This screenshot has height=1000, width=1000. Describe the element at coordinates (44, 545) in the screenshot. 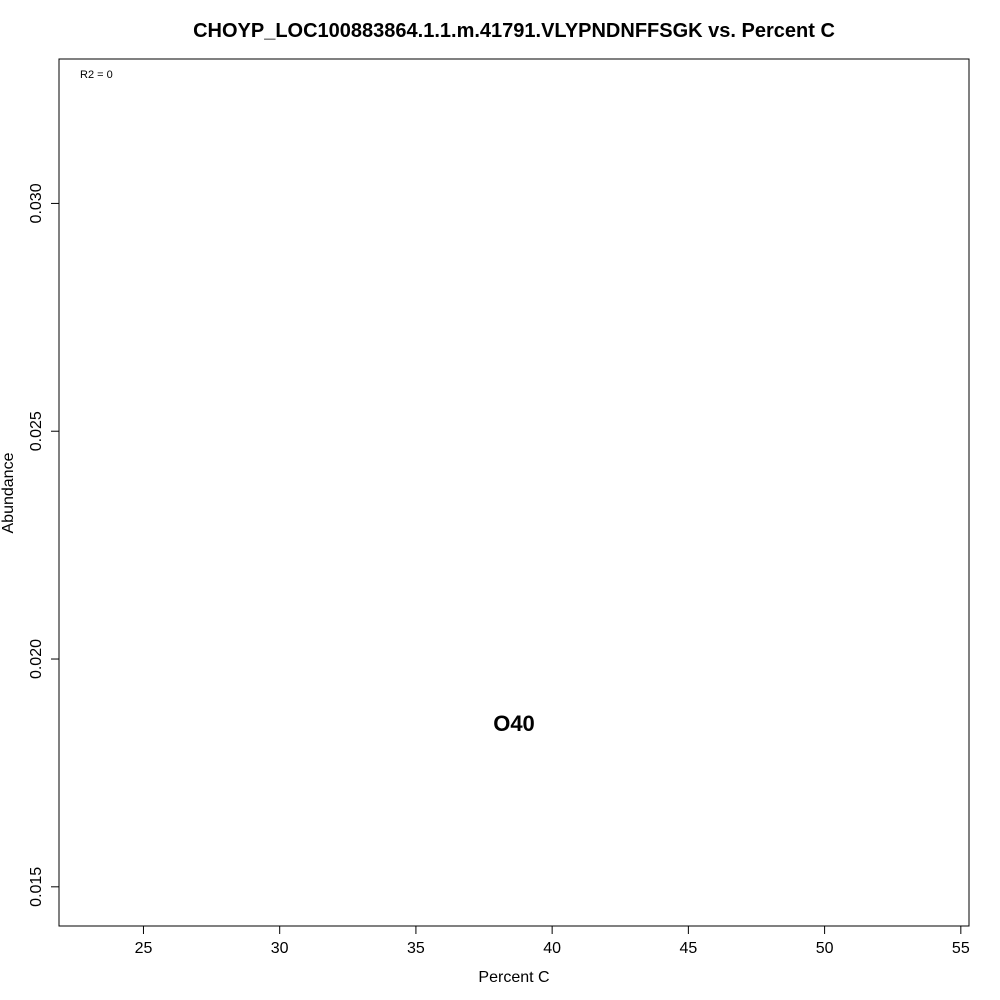

I see `y-axis: 0.015 0.020 0.025 0.030` at that location.